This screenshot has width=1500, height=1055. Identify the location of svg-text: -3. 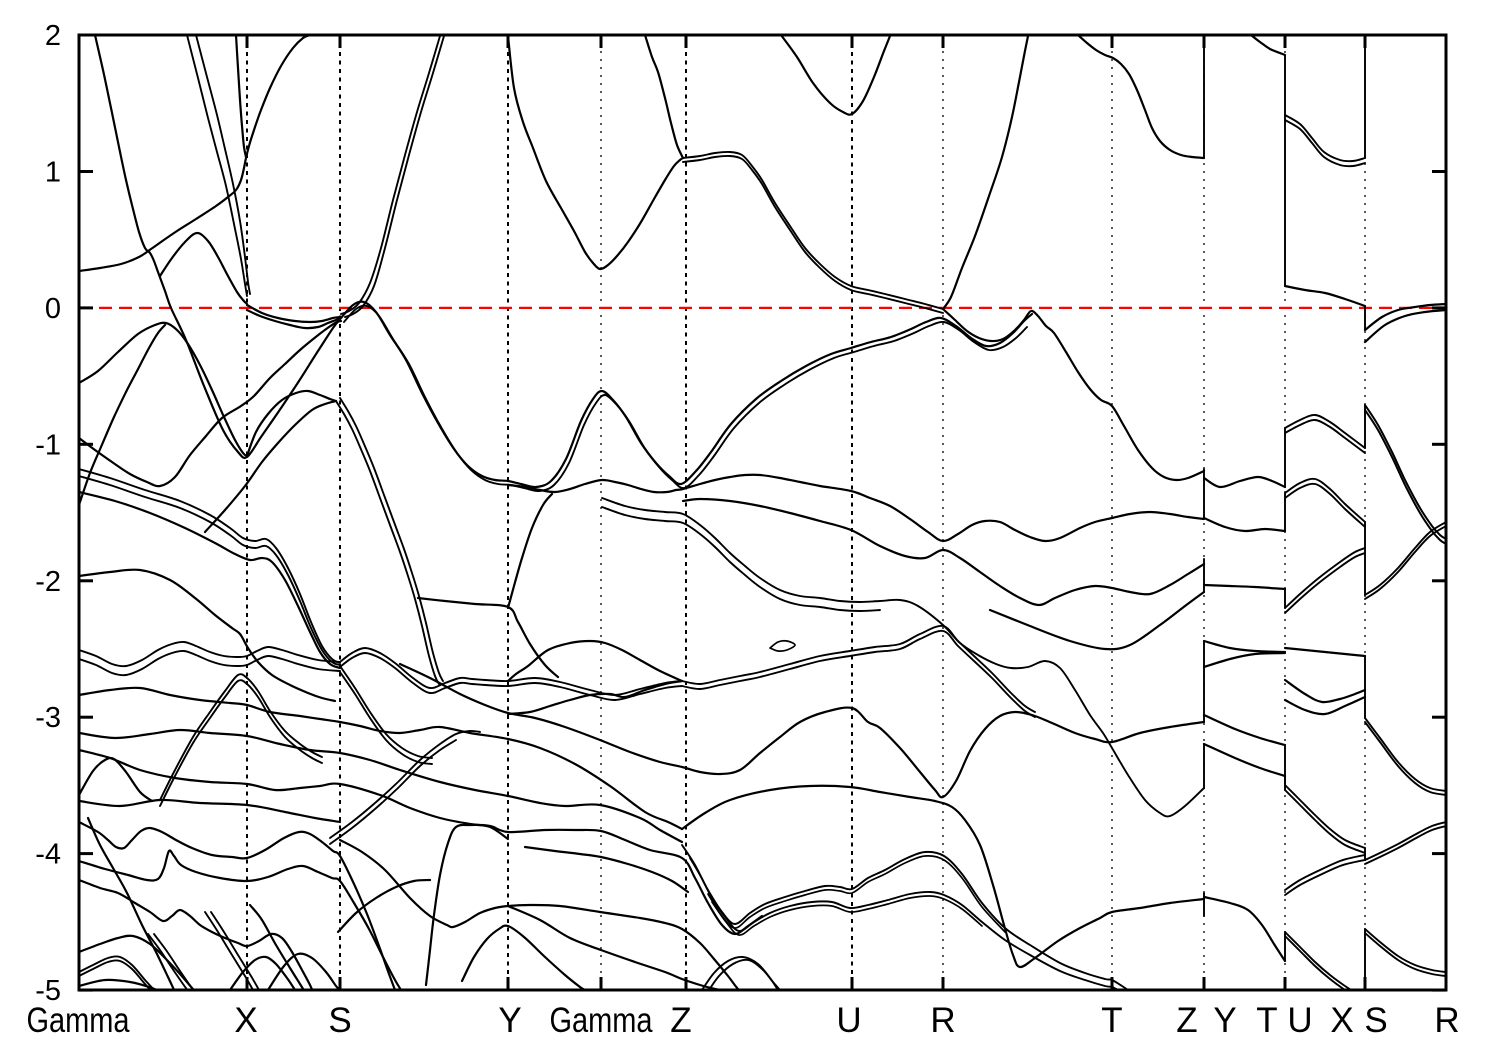
(48, 718).